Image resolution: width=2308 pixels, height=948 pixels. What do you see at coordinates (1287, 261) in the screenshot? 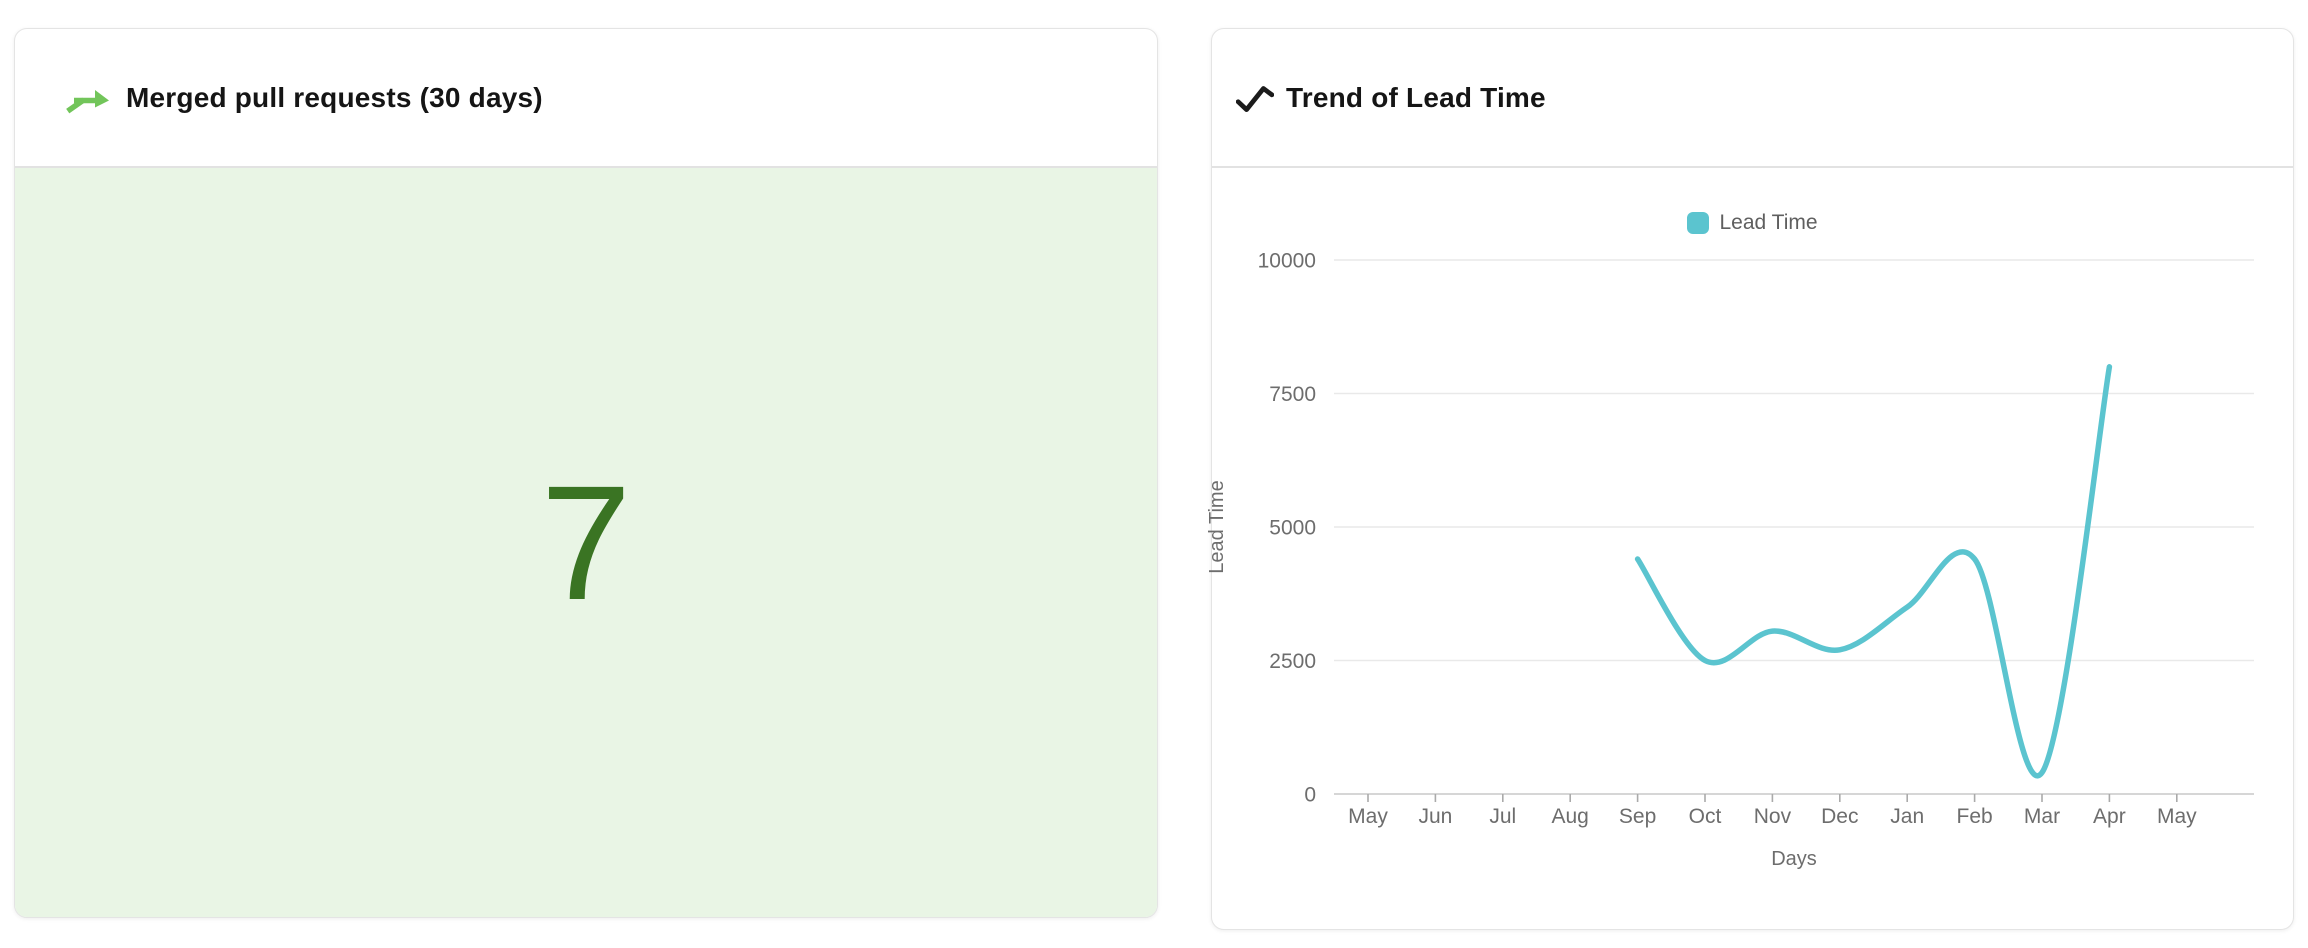
I see `svg-text: 10000` at bounding box center [1287, 261].